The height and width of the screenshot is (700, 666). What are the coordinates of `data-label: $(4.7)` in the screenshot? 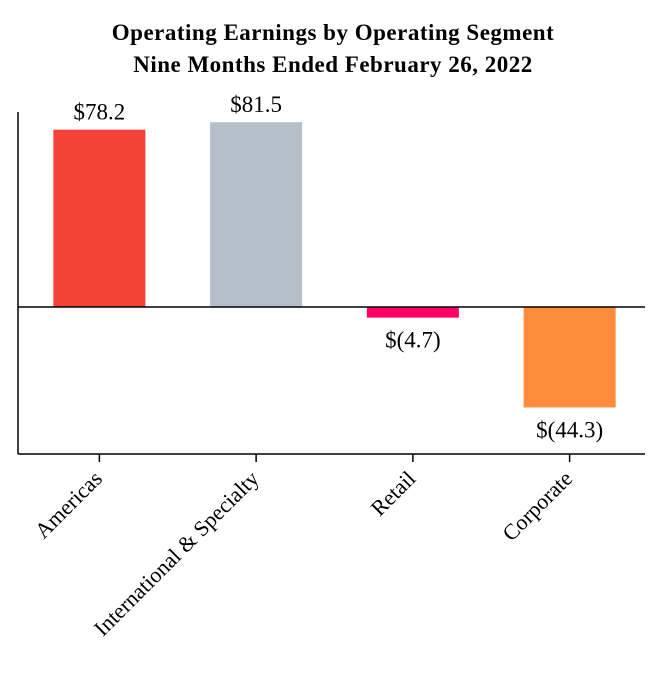 It's located at (413, 340).